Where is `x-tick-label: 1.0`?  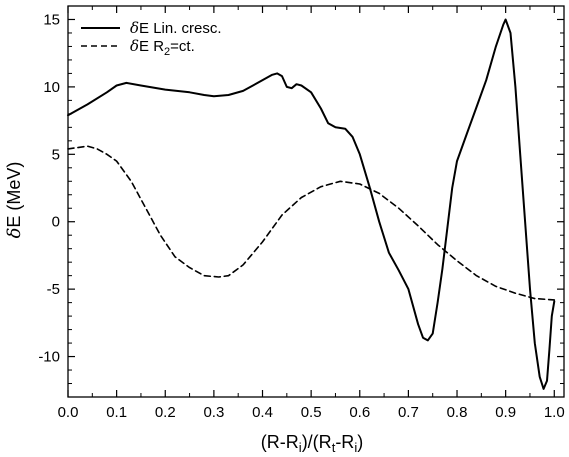
x-tick-label: 1.0 is located at coordinates (554, 412).